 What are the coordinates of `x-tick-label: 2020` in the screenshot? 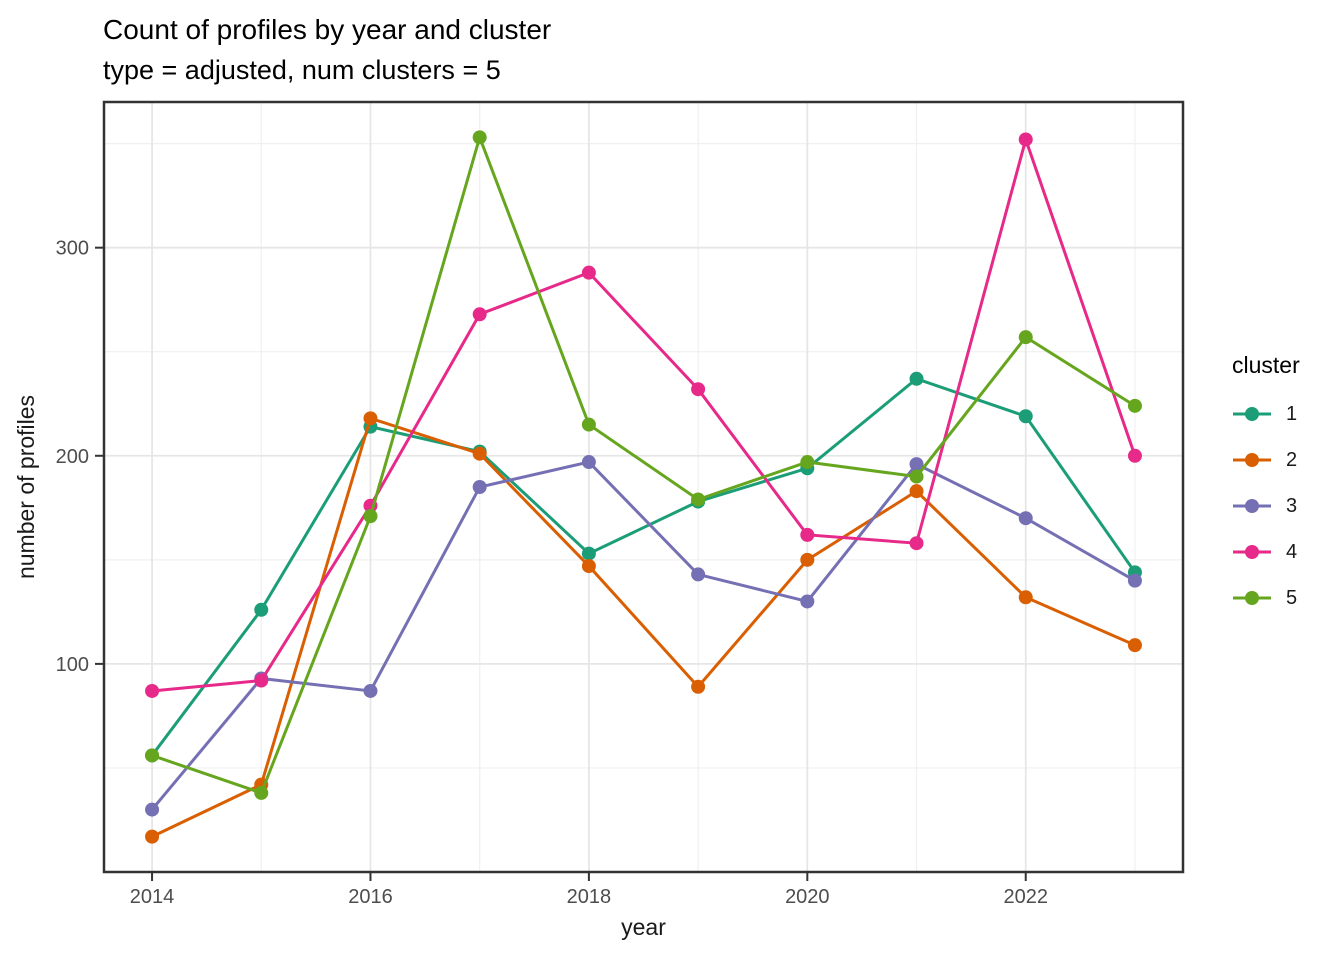 It's located at (807, 897).